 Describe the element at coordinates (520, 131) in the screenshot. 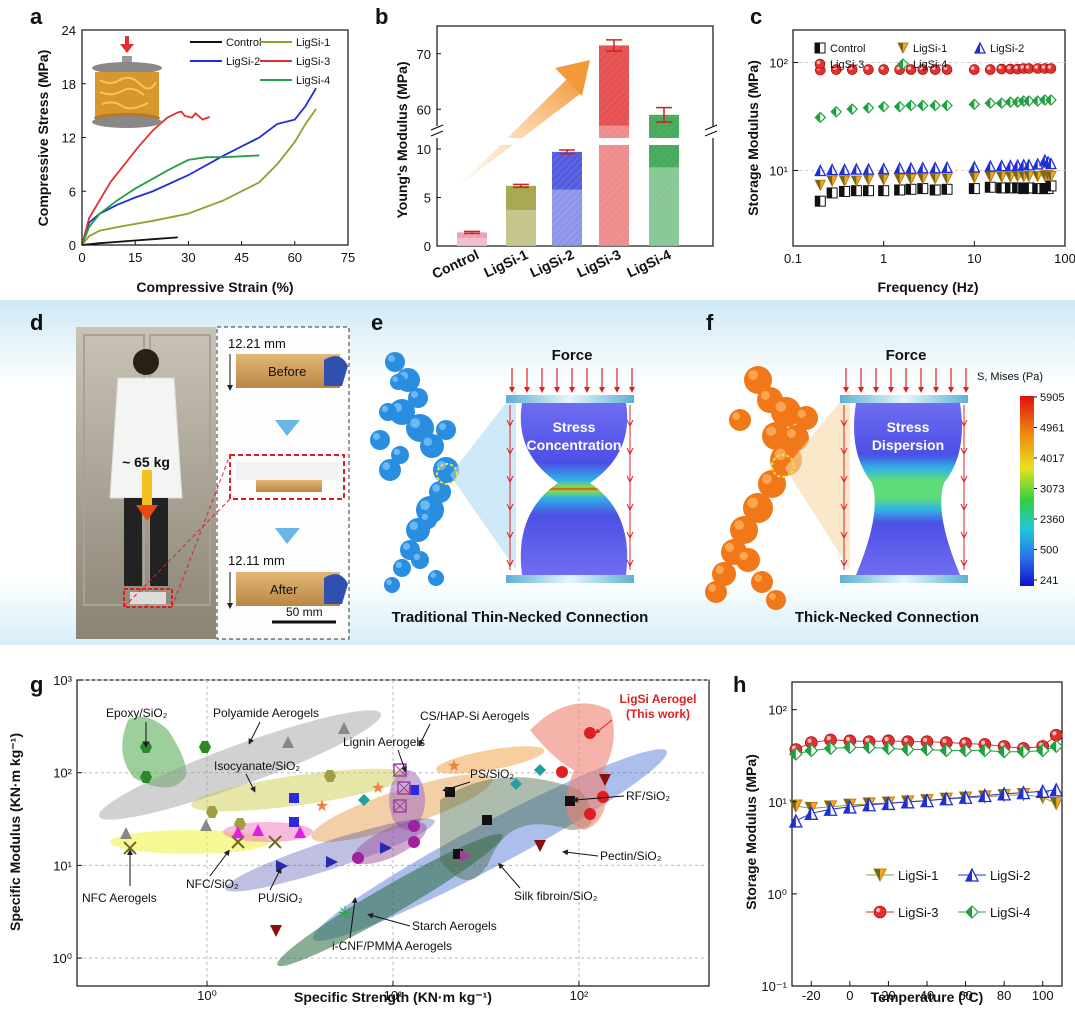

I see `increase-arrow` at that location.